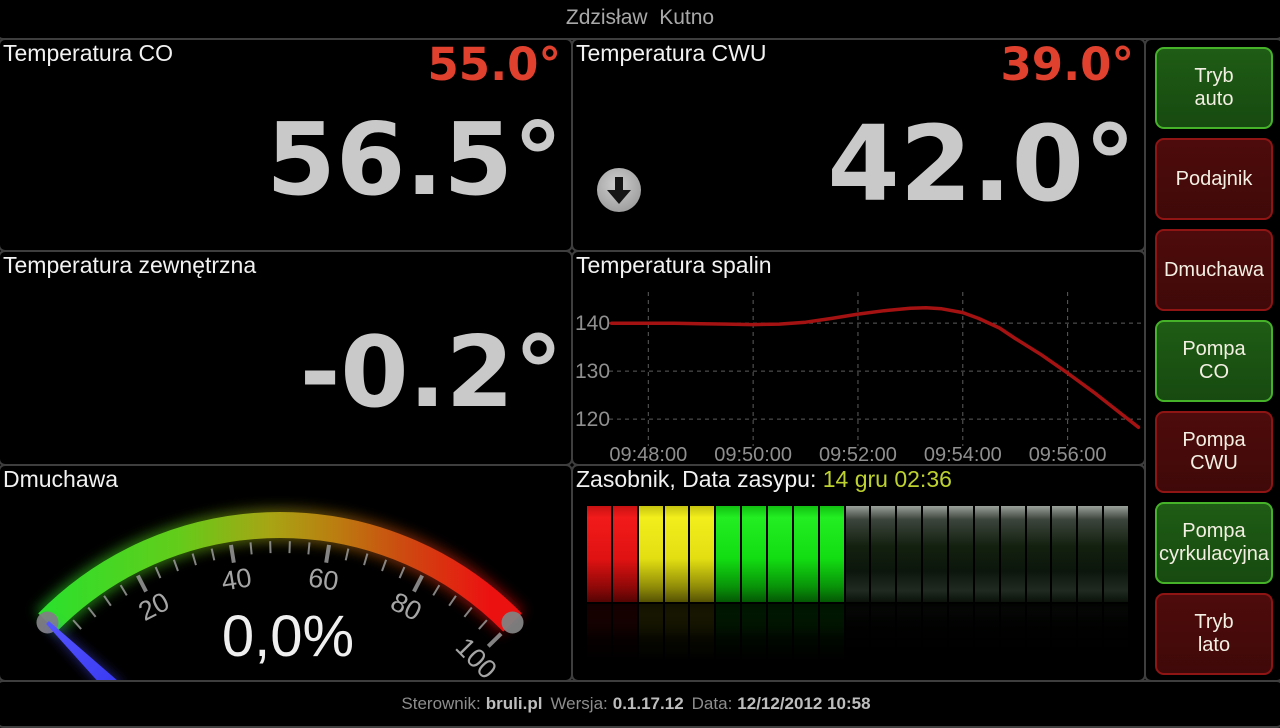 This screenshot has height=728, width=1280. What do you see at coordinates (887, 479) in the screenshot?
I see `zasobnik-date: 14 gru 02:36` at bounding box center [887, 479].